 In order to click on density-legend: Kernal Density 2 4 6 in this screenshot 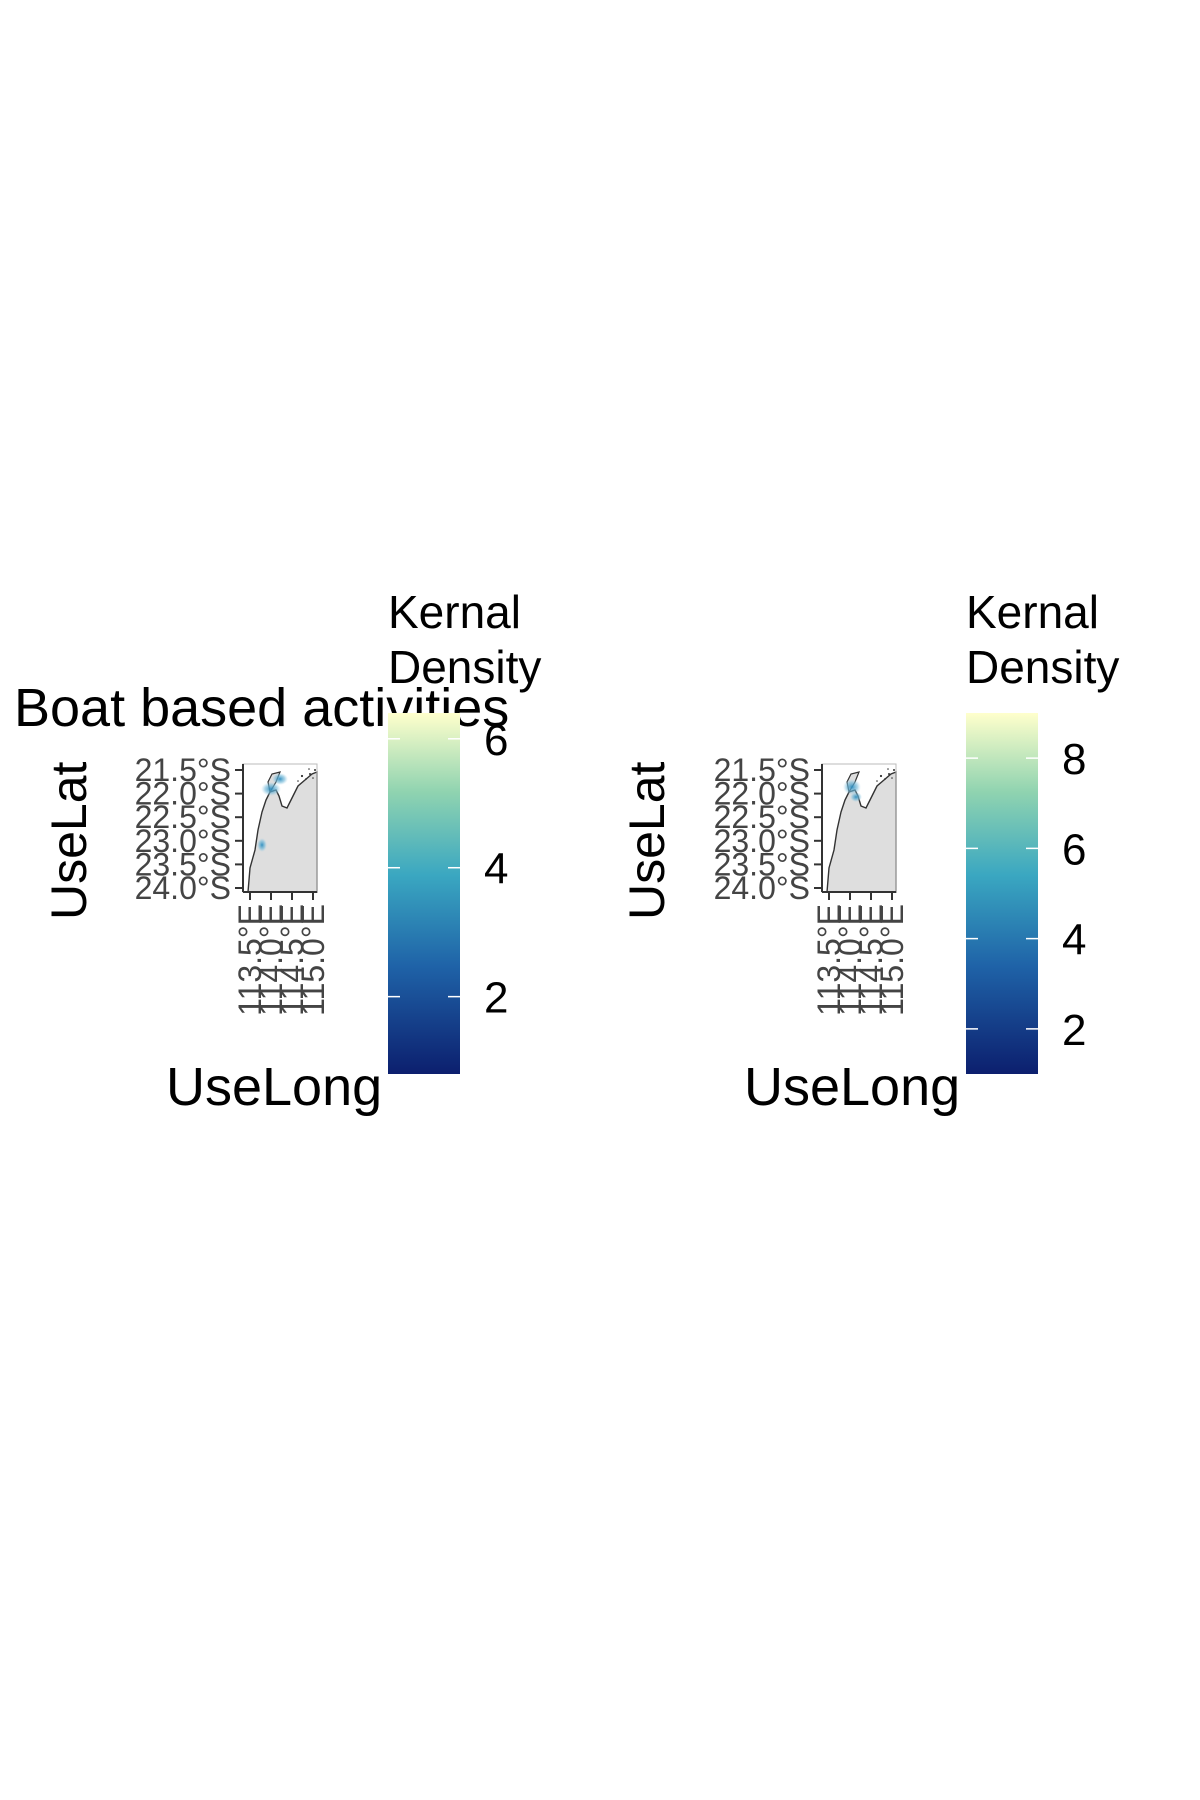, I will do `click(464, 830)`.